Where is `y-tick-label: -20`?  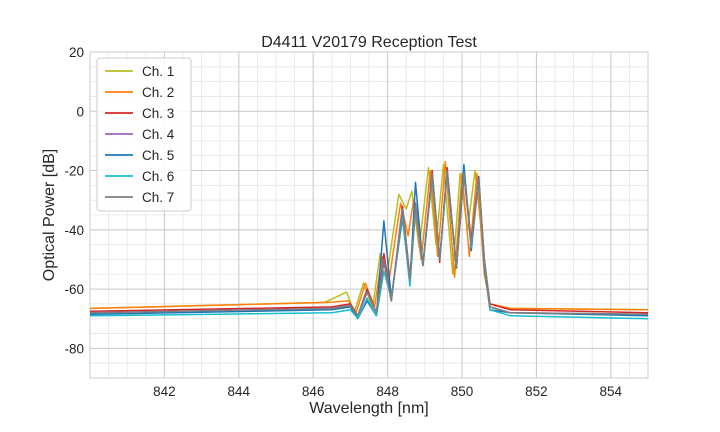
y-tick-label: -20 is located at coordinates (74, 171).